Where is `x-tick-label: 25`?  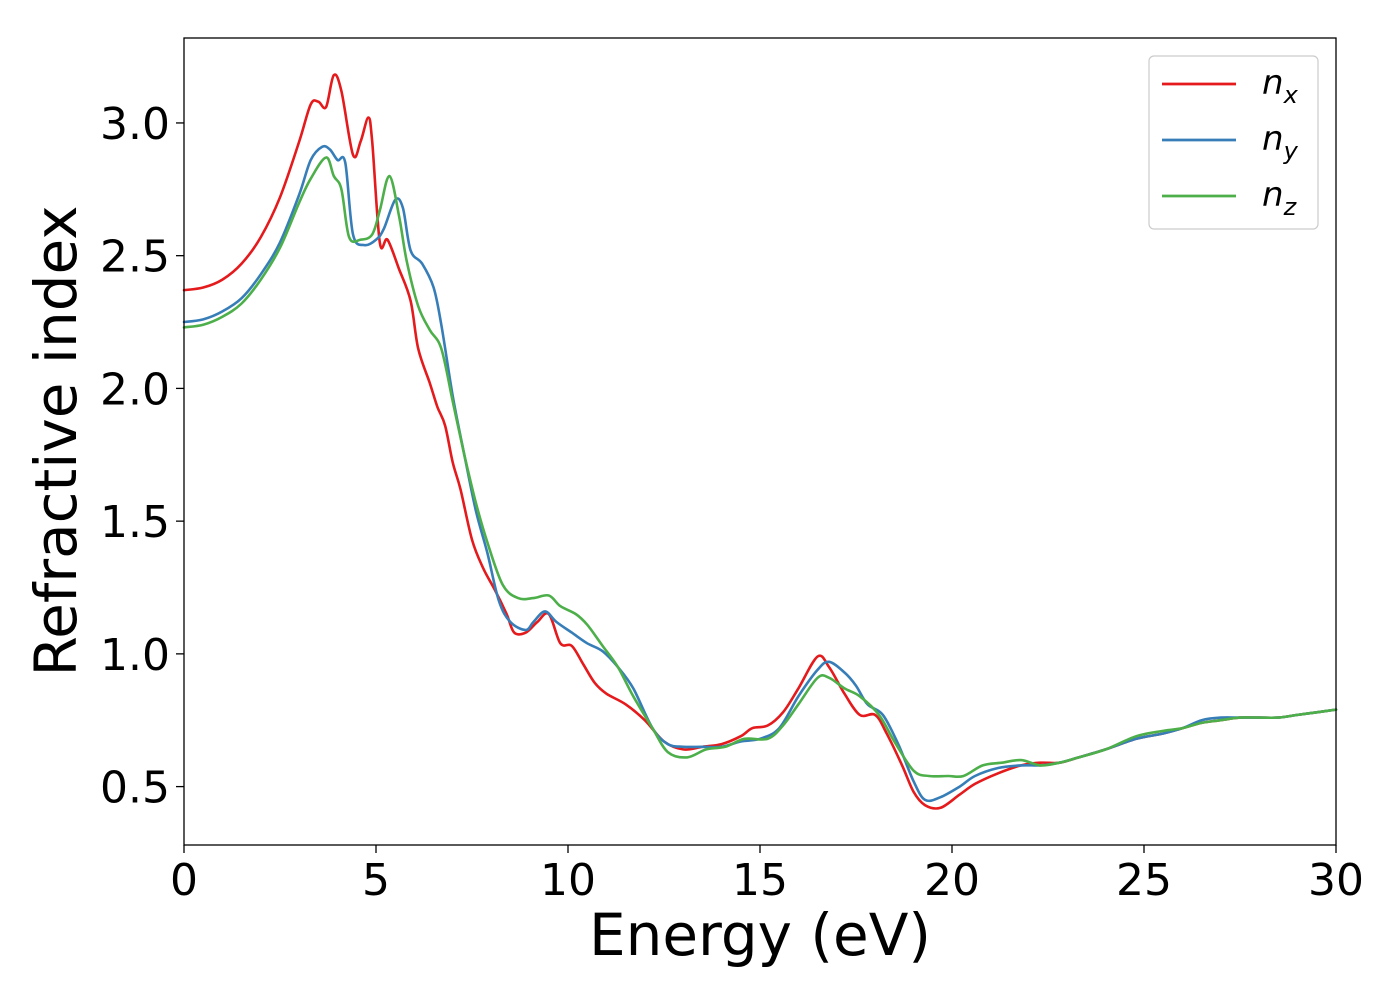 x-tick-label: 25 is located at coordinates (1144, 880).